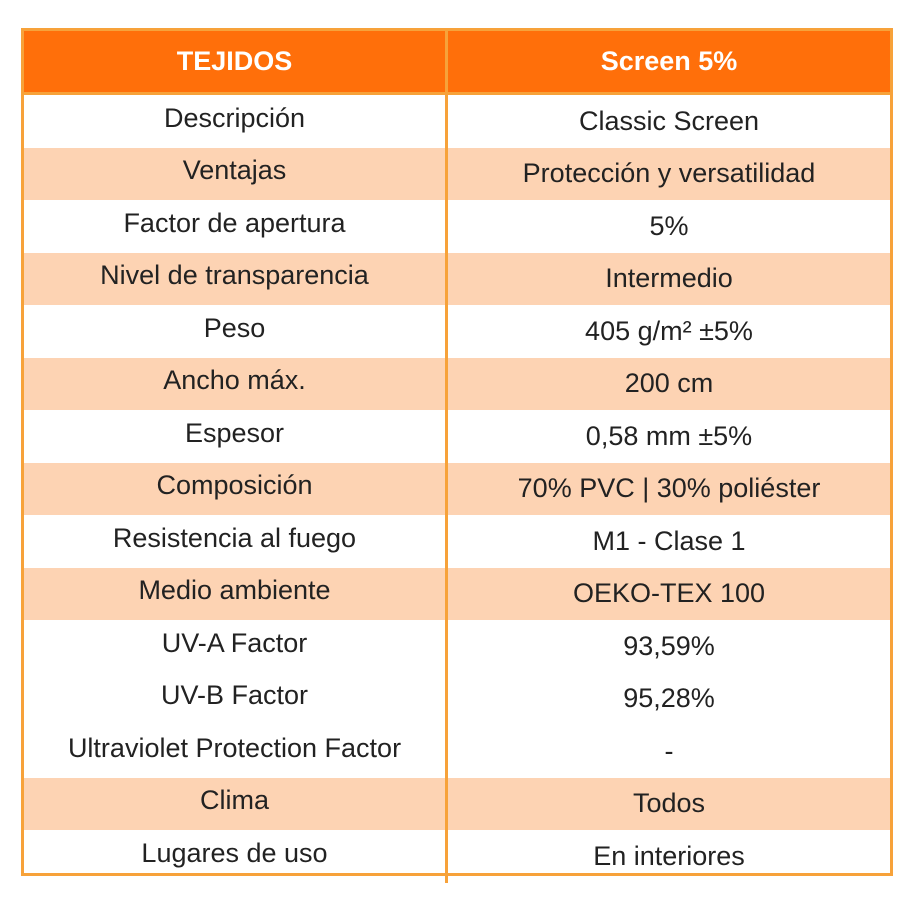  I want to click on row-label-cell: Descripción, so click(236, 121).